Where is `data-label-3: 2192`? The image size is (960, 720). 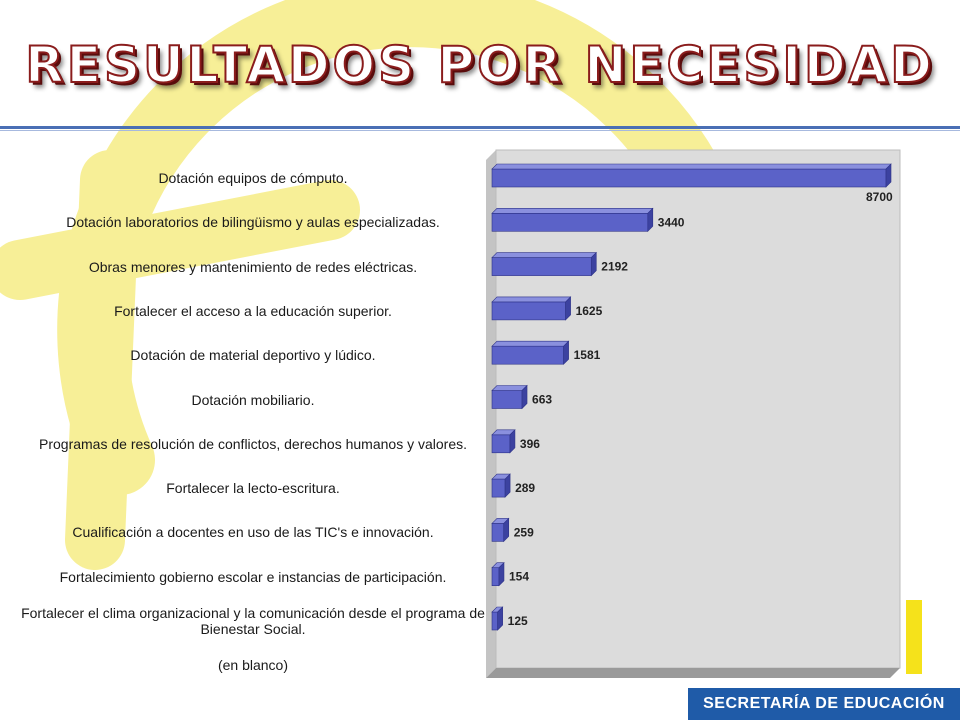 data-label-3: 2192 is located at coordinates (614, 267).